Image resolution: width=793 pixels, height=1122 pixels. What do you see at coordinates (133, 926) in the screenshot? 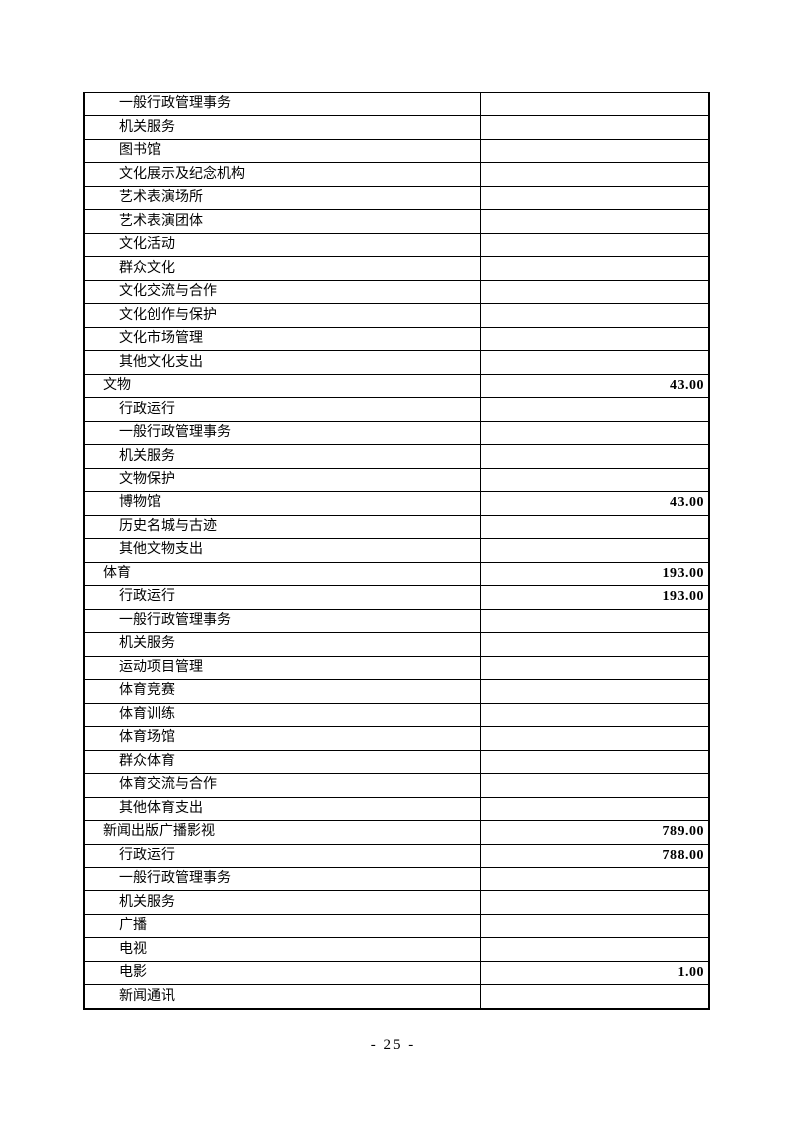
I see `row-label: 广播` at bounding box center [133, 926].